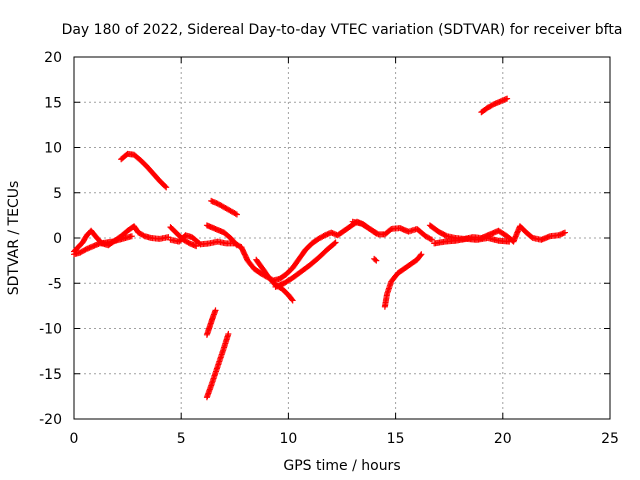  What do you see at coordinates (503, 439) in the screenshot?
I see `x-tick-label: 20` at bounding box center [503, 439].